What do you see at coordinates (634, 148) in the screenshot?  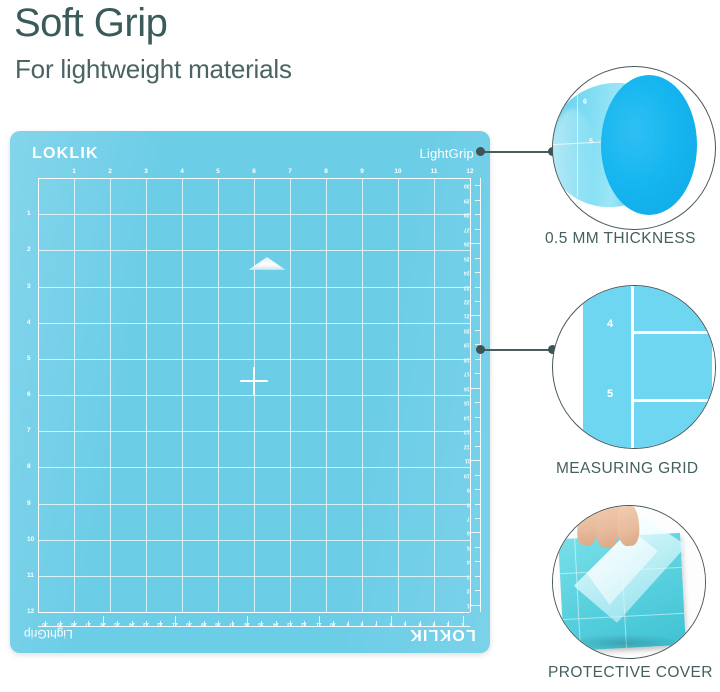 I see `detail-circle-thickness: 6 5` at bounding box center [634, 148].